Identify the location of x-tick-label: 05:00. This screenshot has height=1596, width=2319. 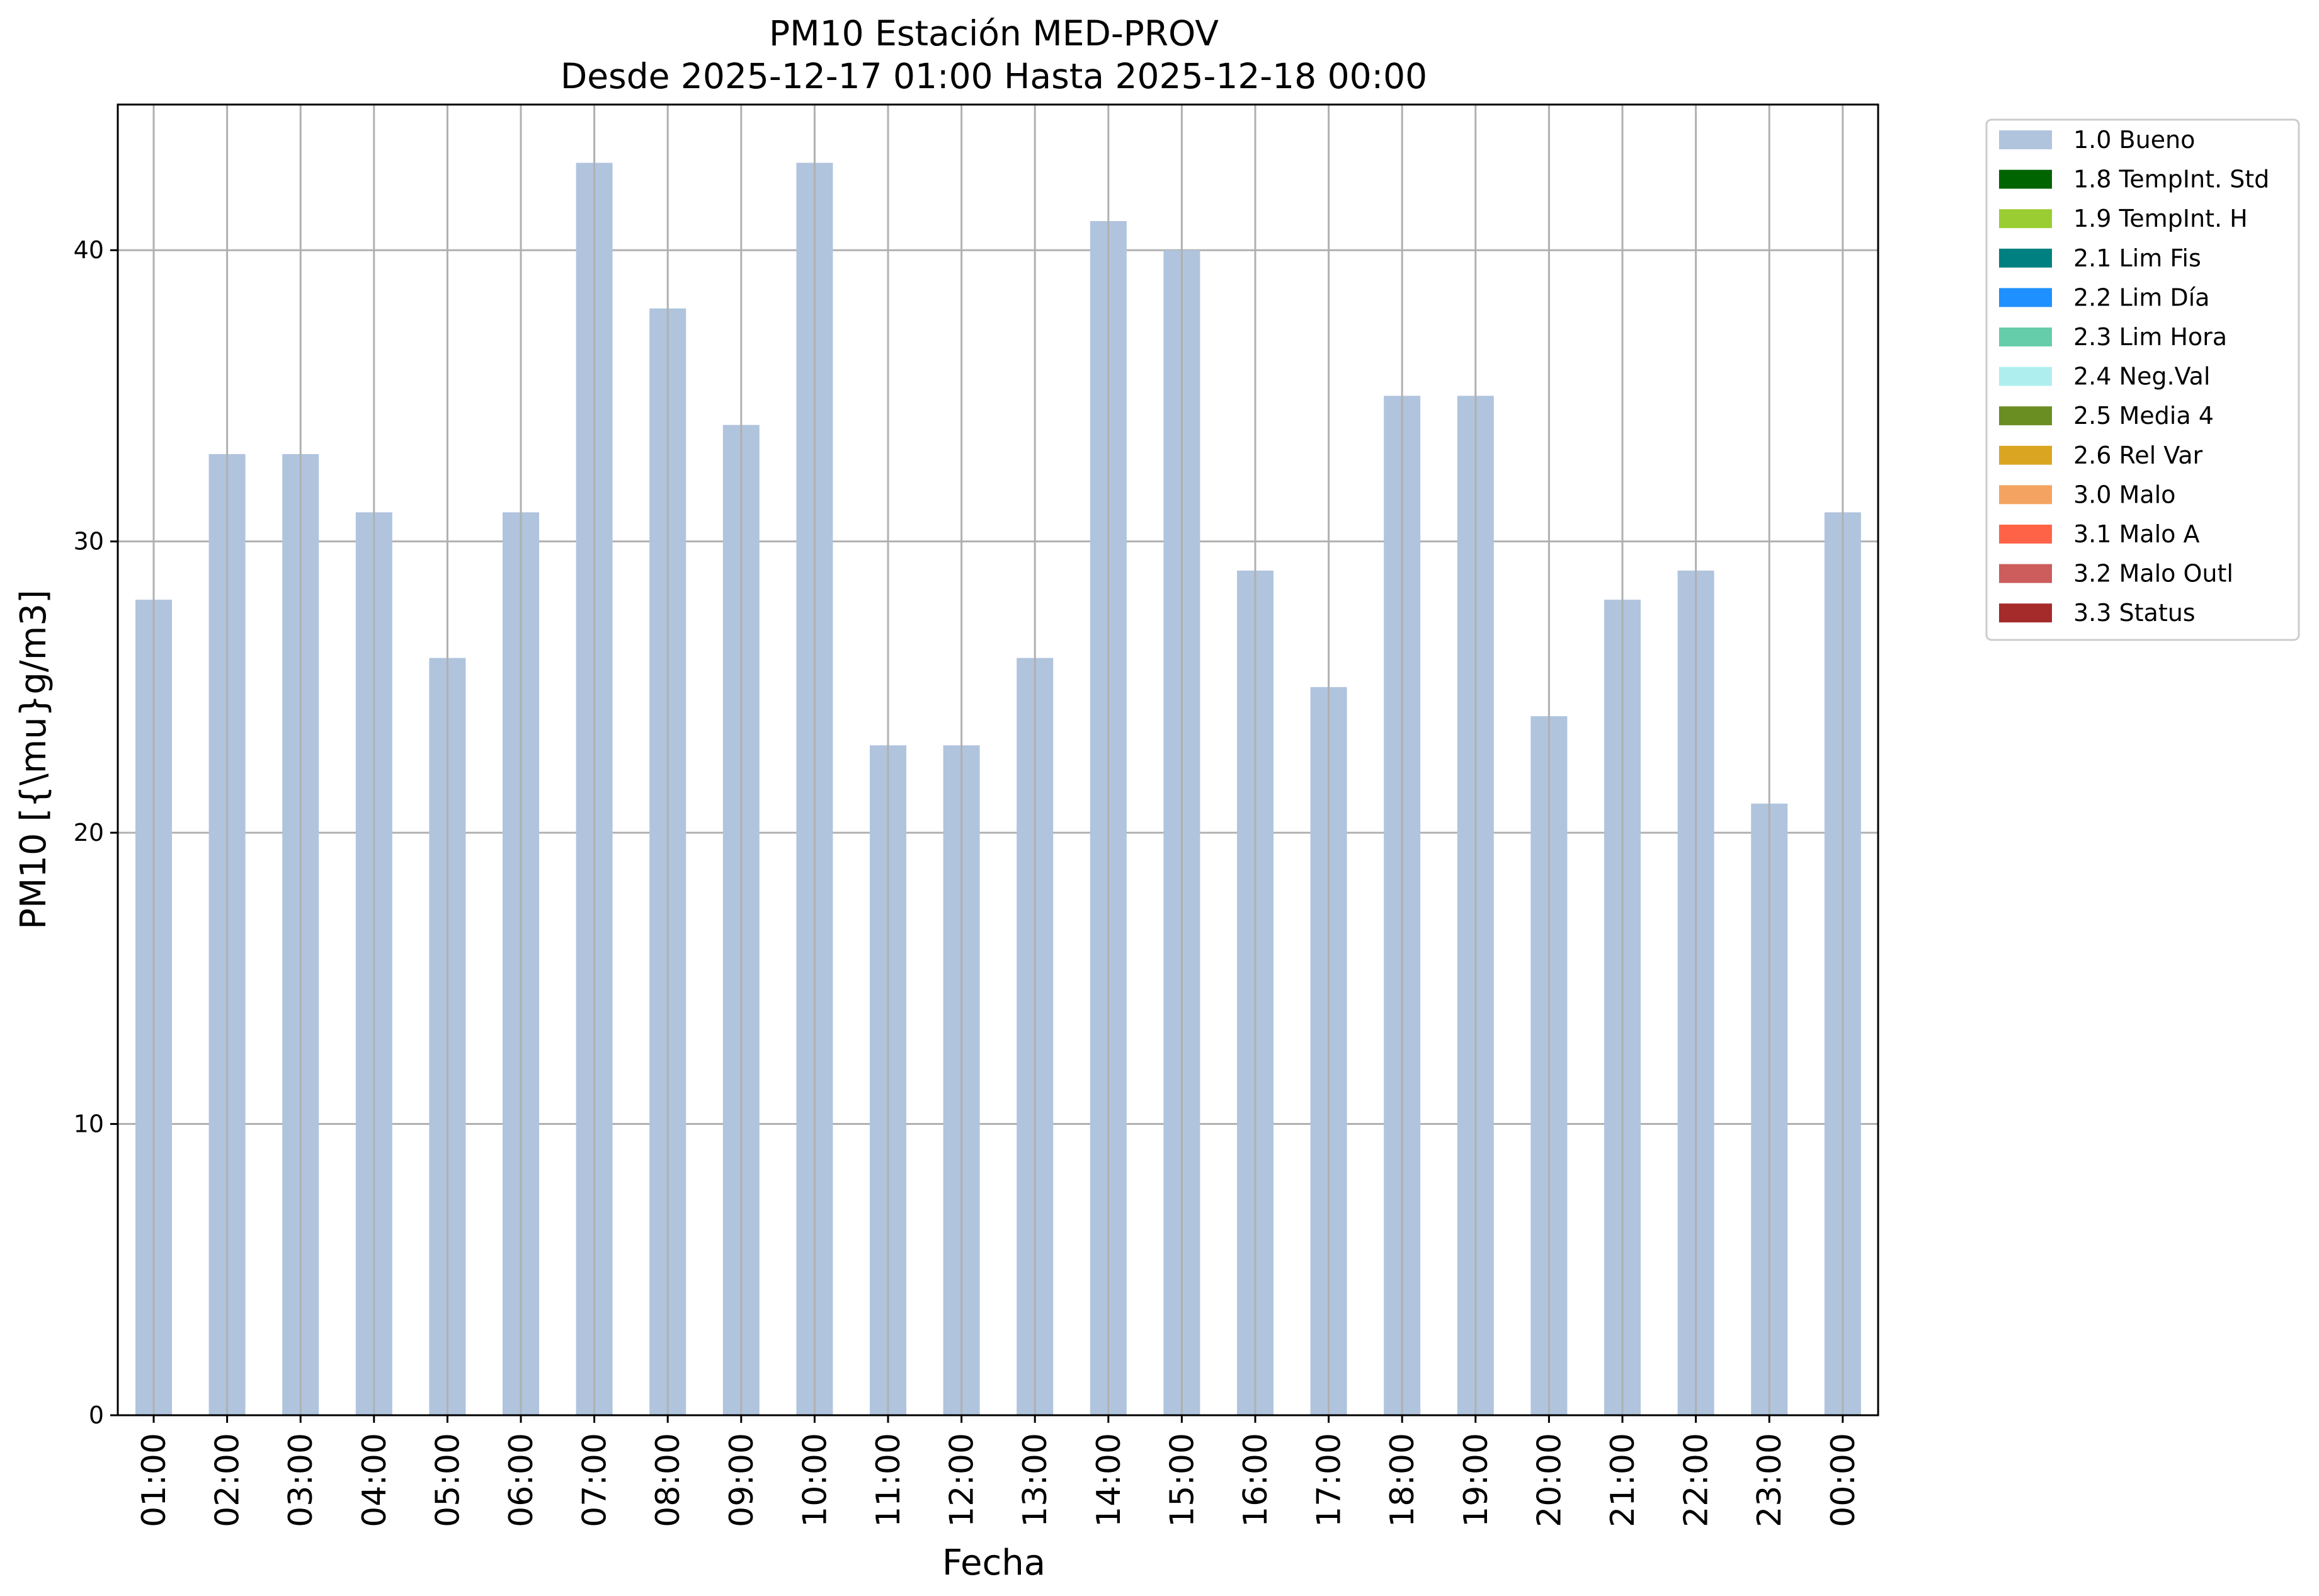
(448, 1480).